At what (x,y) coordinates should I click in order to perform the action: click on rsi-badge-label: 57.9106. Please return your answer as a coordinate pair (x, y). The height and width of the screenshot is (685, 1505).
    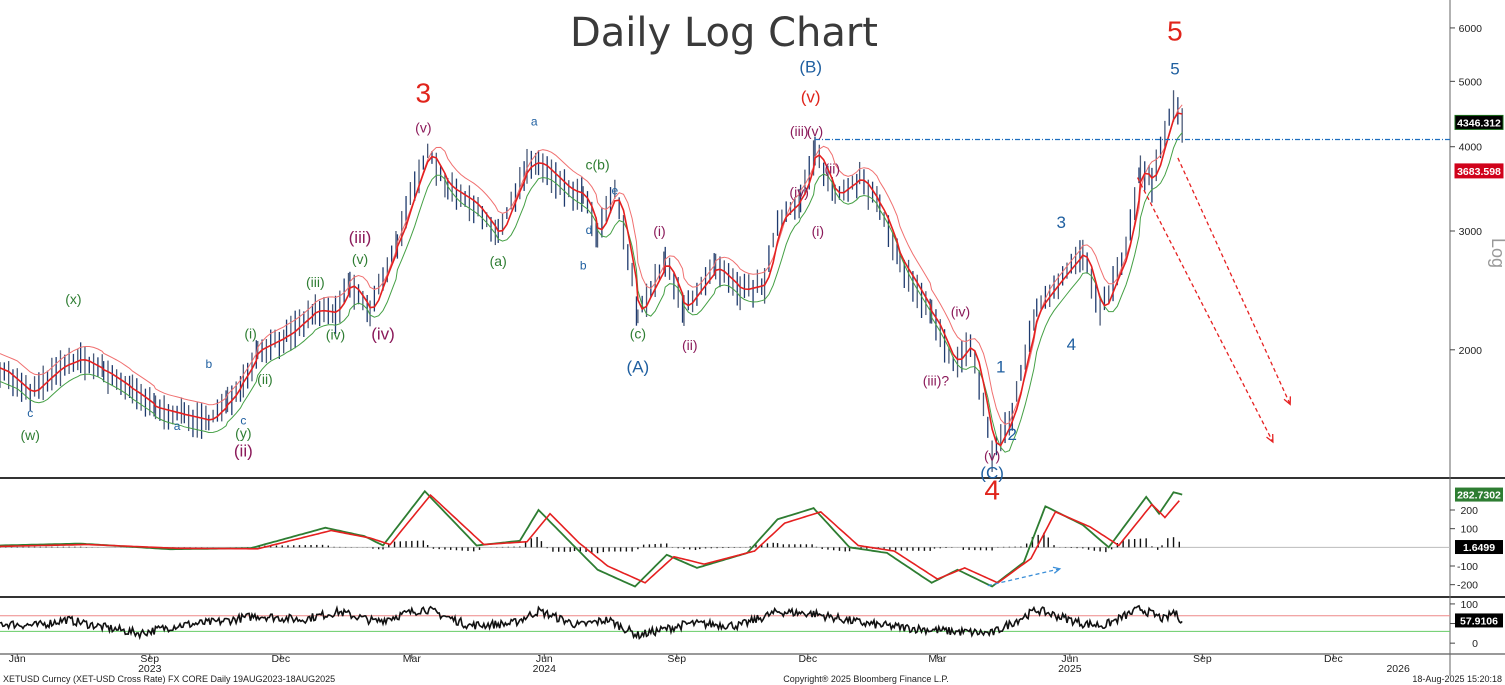
    Looking at the image, I should click on (1479, 621).